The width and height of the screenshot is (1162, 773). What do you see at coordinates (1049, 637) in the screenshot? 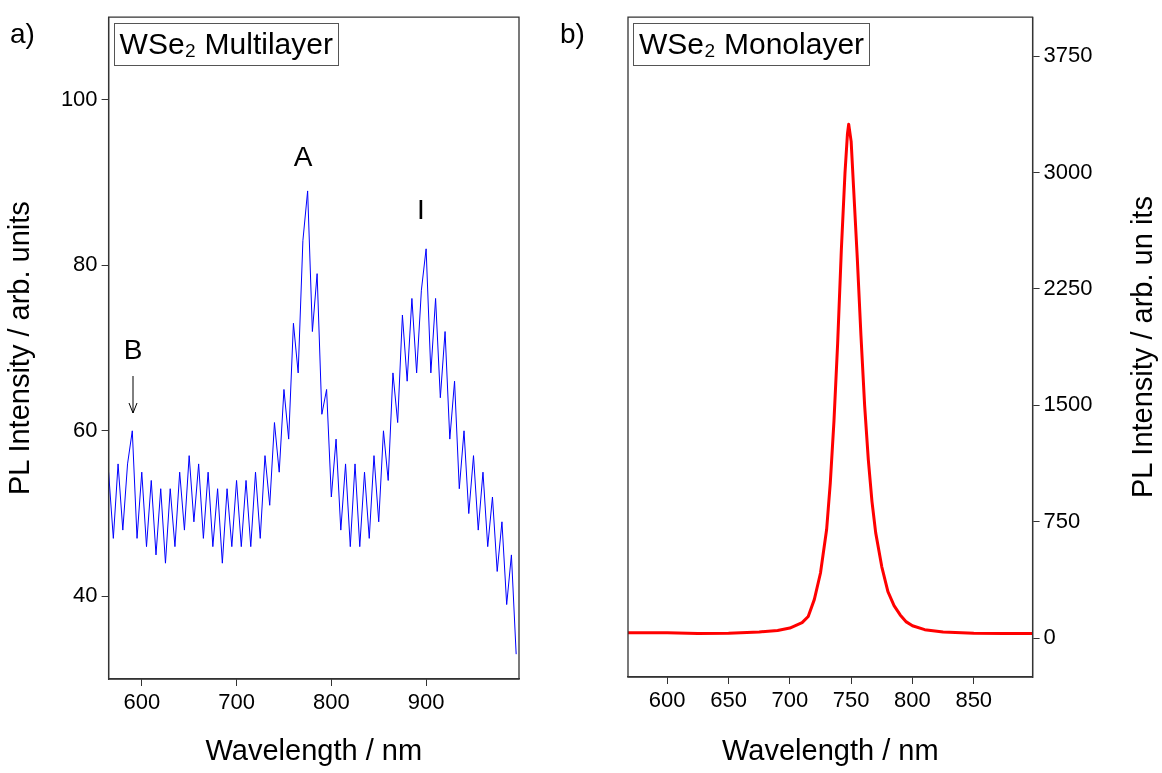
I see `y2-tick-label: 0` at bounding box center [1049, 637].